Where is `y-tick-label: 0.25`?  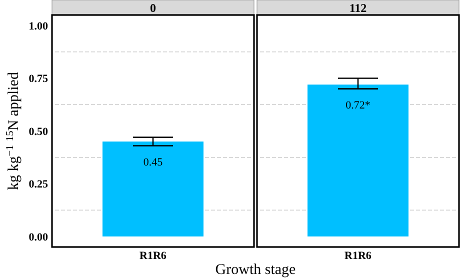 y-tick-label: 0.25 is located at coordinates (38, 184).